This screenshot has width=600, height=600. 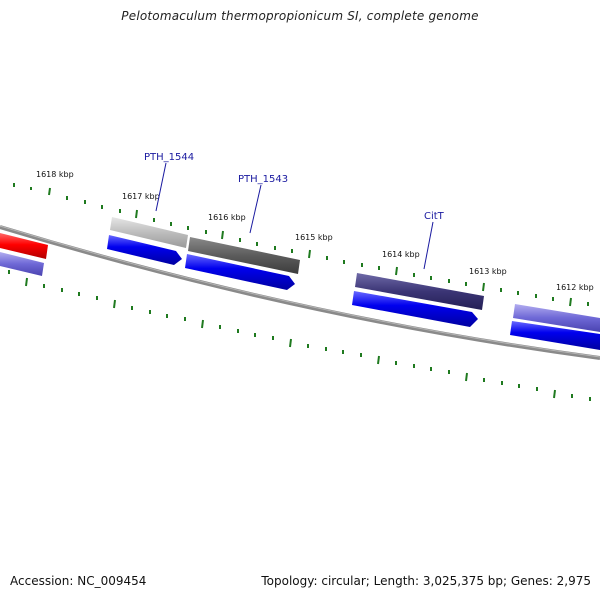 I want to click on kbp-label: 1618 kbp, so click(x=55, y=174).